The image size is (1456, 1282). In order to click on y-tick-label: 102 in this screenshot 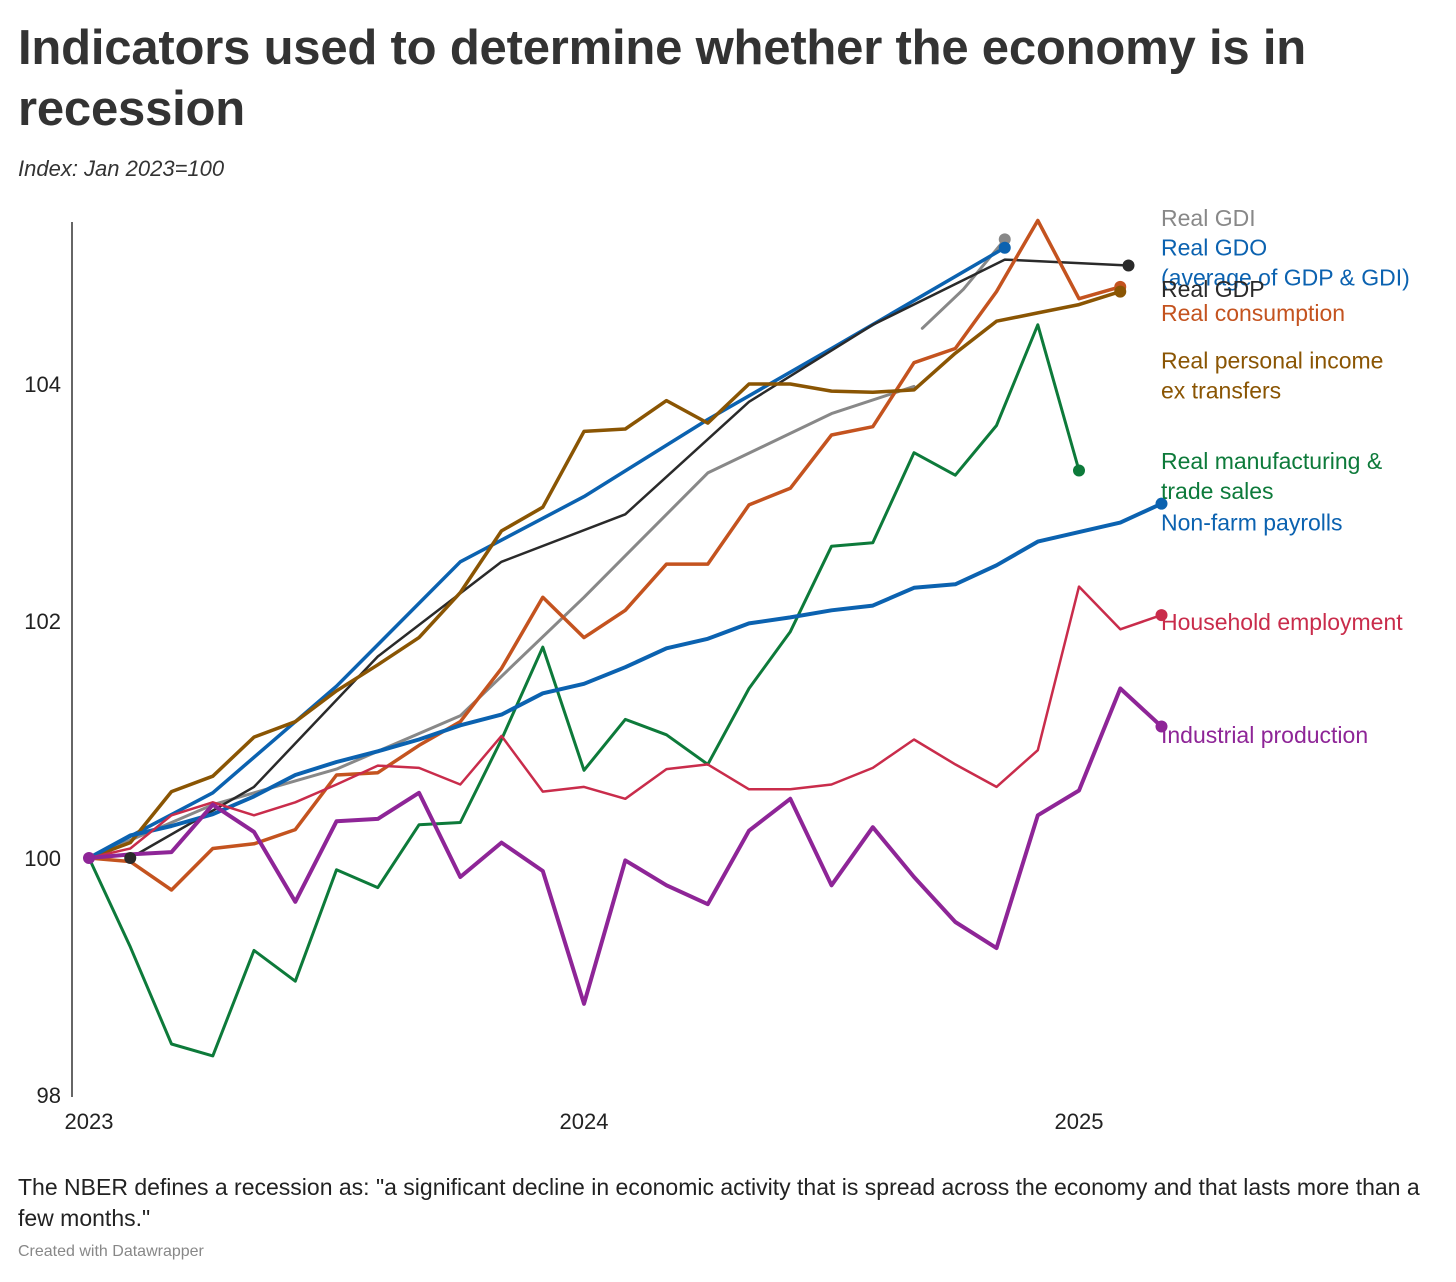, I will do `click(42, 621)`.